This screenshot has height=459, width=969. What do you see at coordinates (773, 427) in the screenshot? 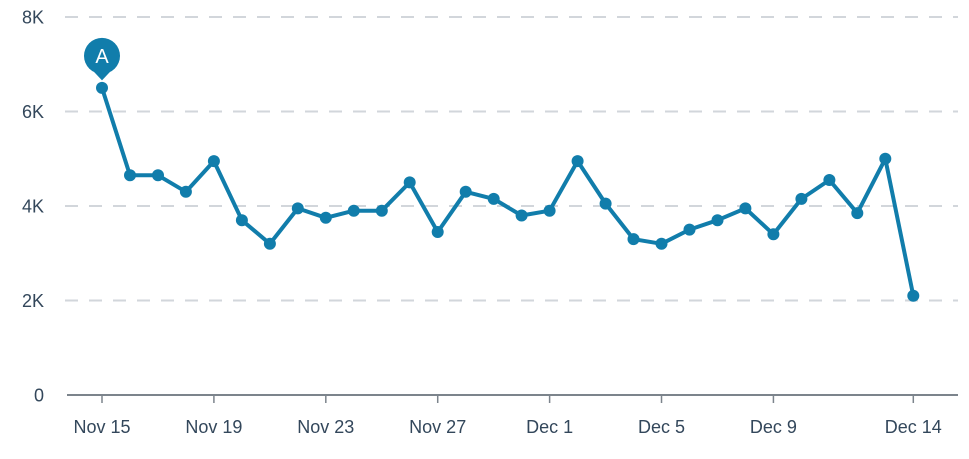
I see `x-axis-label-dec-9: Dec 9` at bounding box center [773, 427].